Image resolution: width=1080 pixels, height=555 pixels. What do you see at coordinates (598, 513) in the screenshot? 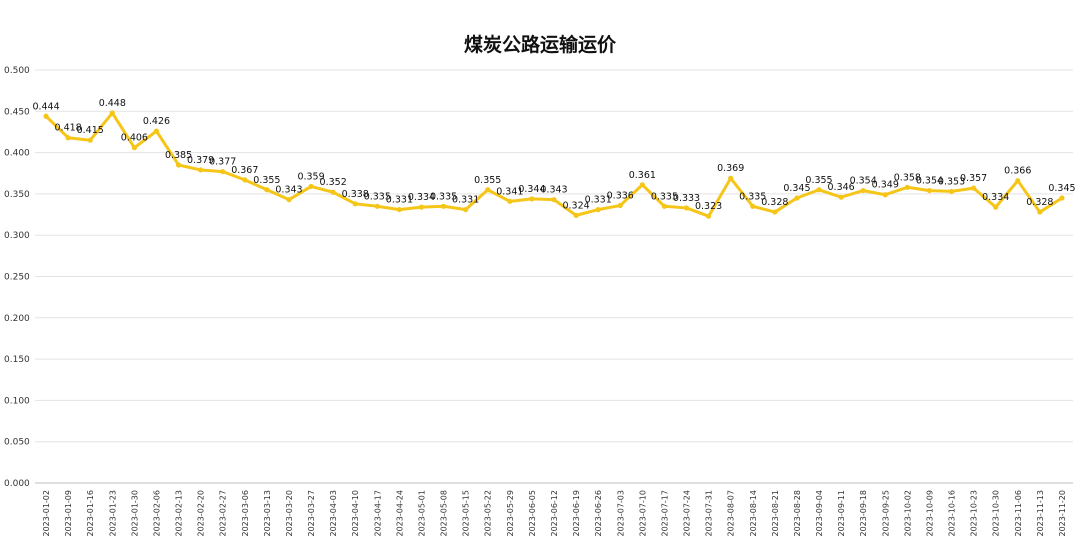
I see `x-tick-label: 2023-06-26` at bounding box center [598, 513].